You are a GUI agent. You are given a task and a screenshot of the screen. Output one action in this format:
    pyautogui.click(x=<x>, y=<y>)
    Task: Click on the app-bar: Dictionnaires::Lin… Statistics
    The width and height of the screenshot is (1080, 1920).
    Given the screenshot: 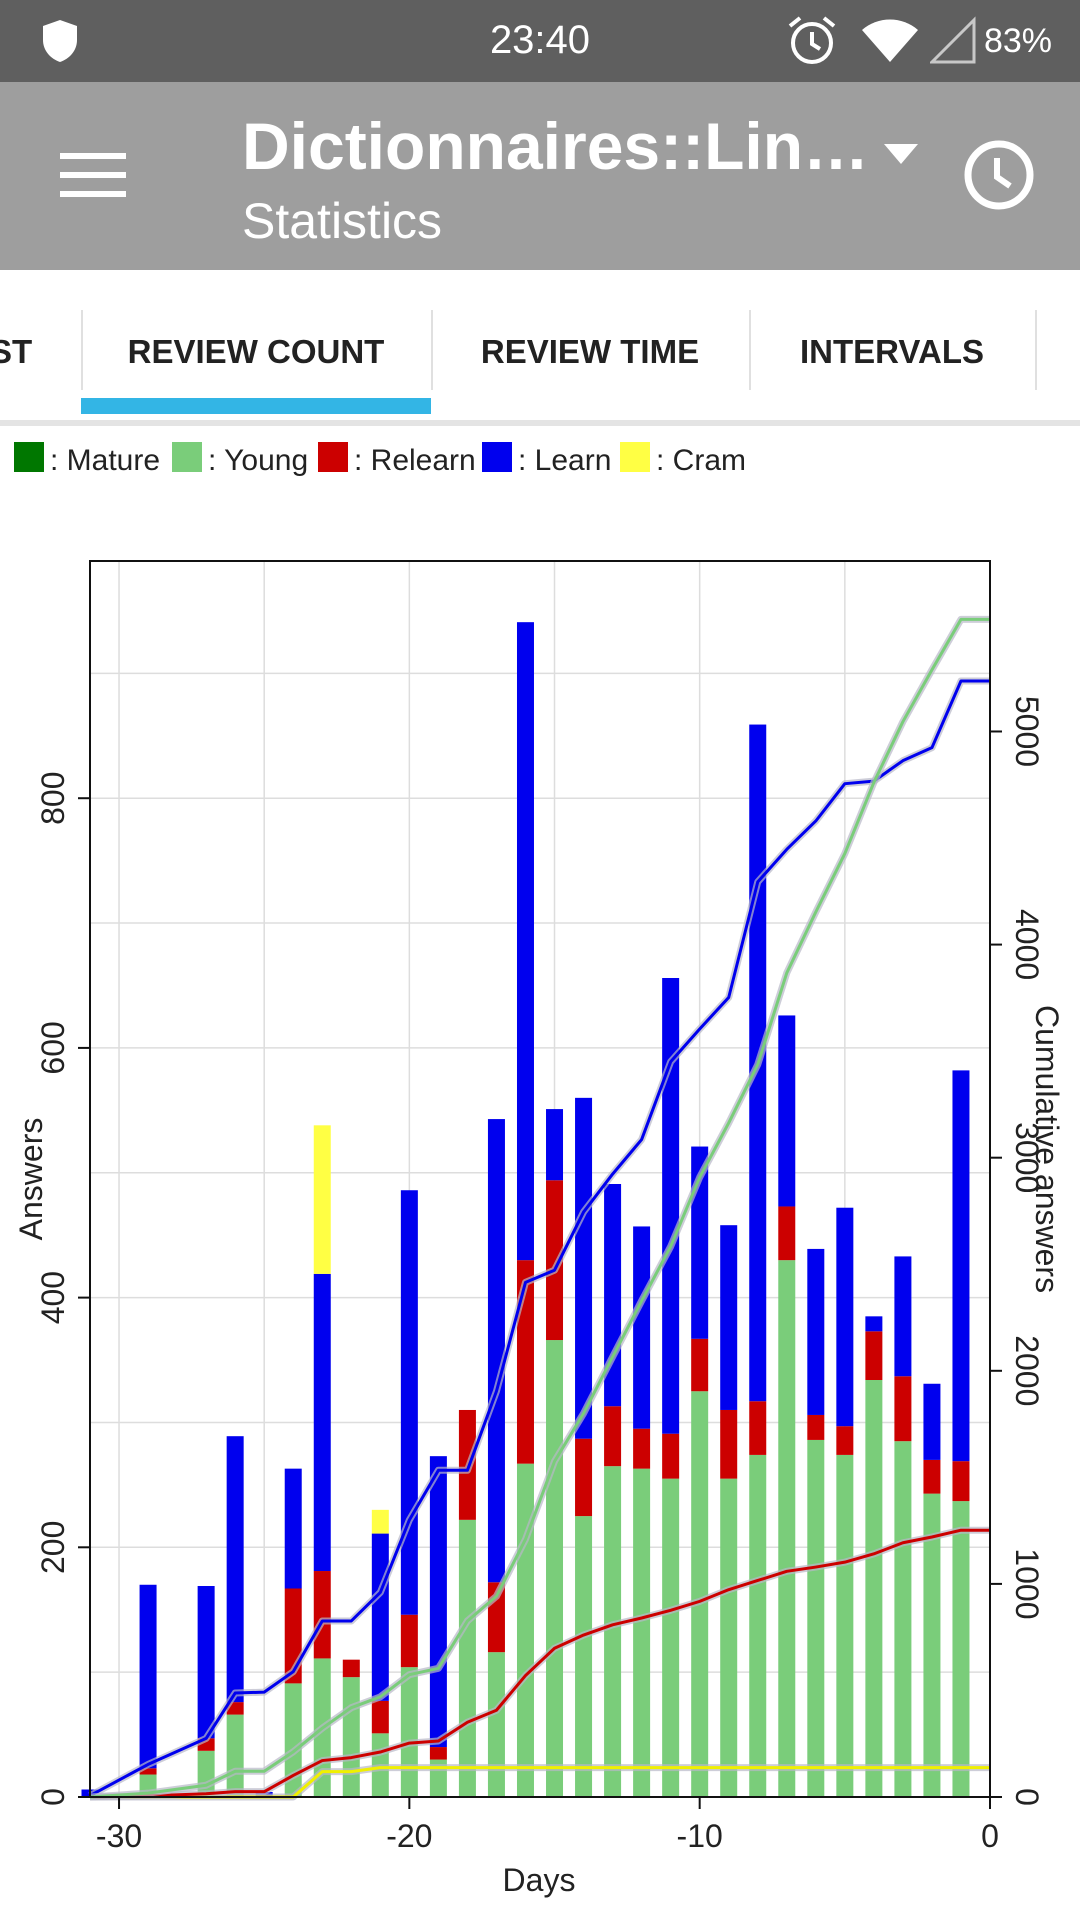 What is the action you would take?
    pyautogui.click(x=540, y=176)
    